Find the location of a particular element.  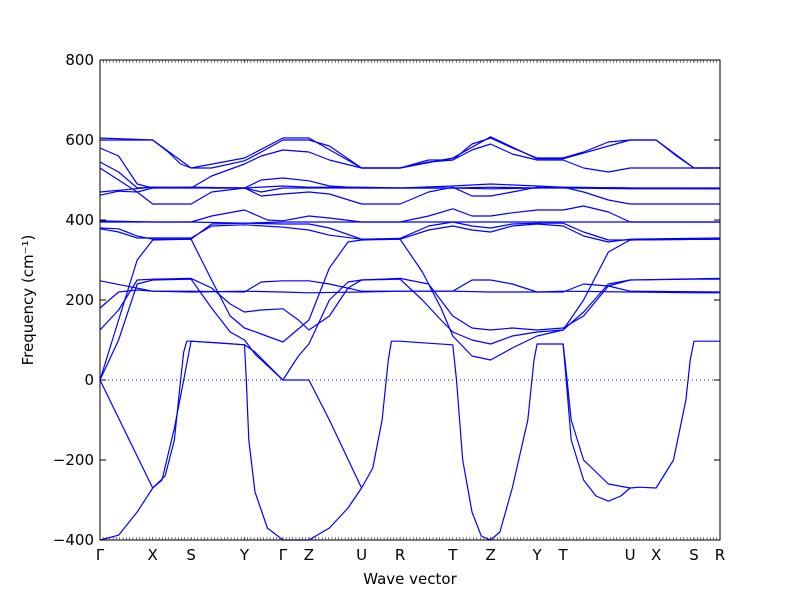

y-tick-label: −200 is located at coordinates (73, 460).